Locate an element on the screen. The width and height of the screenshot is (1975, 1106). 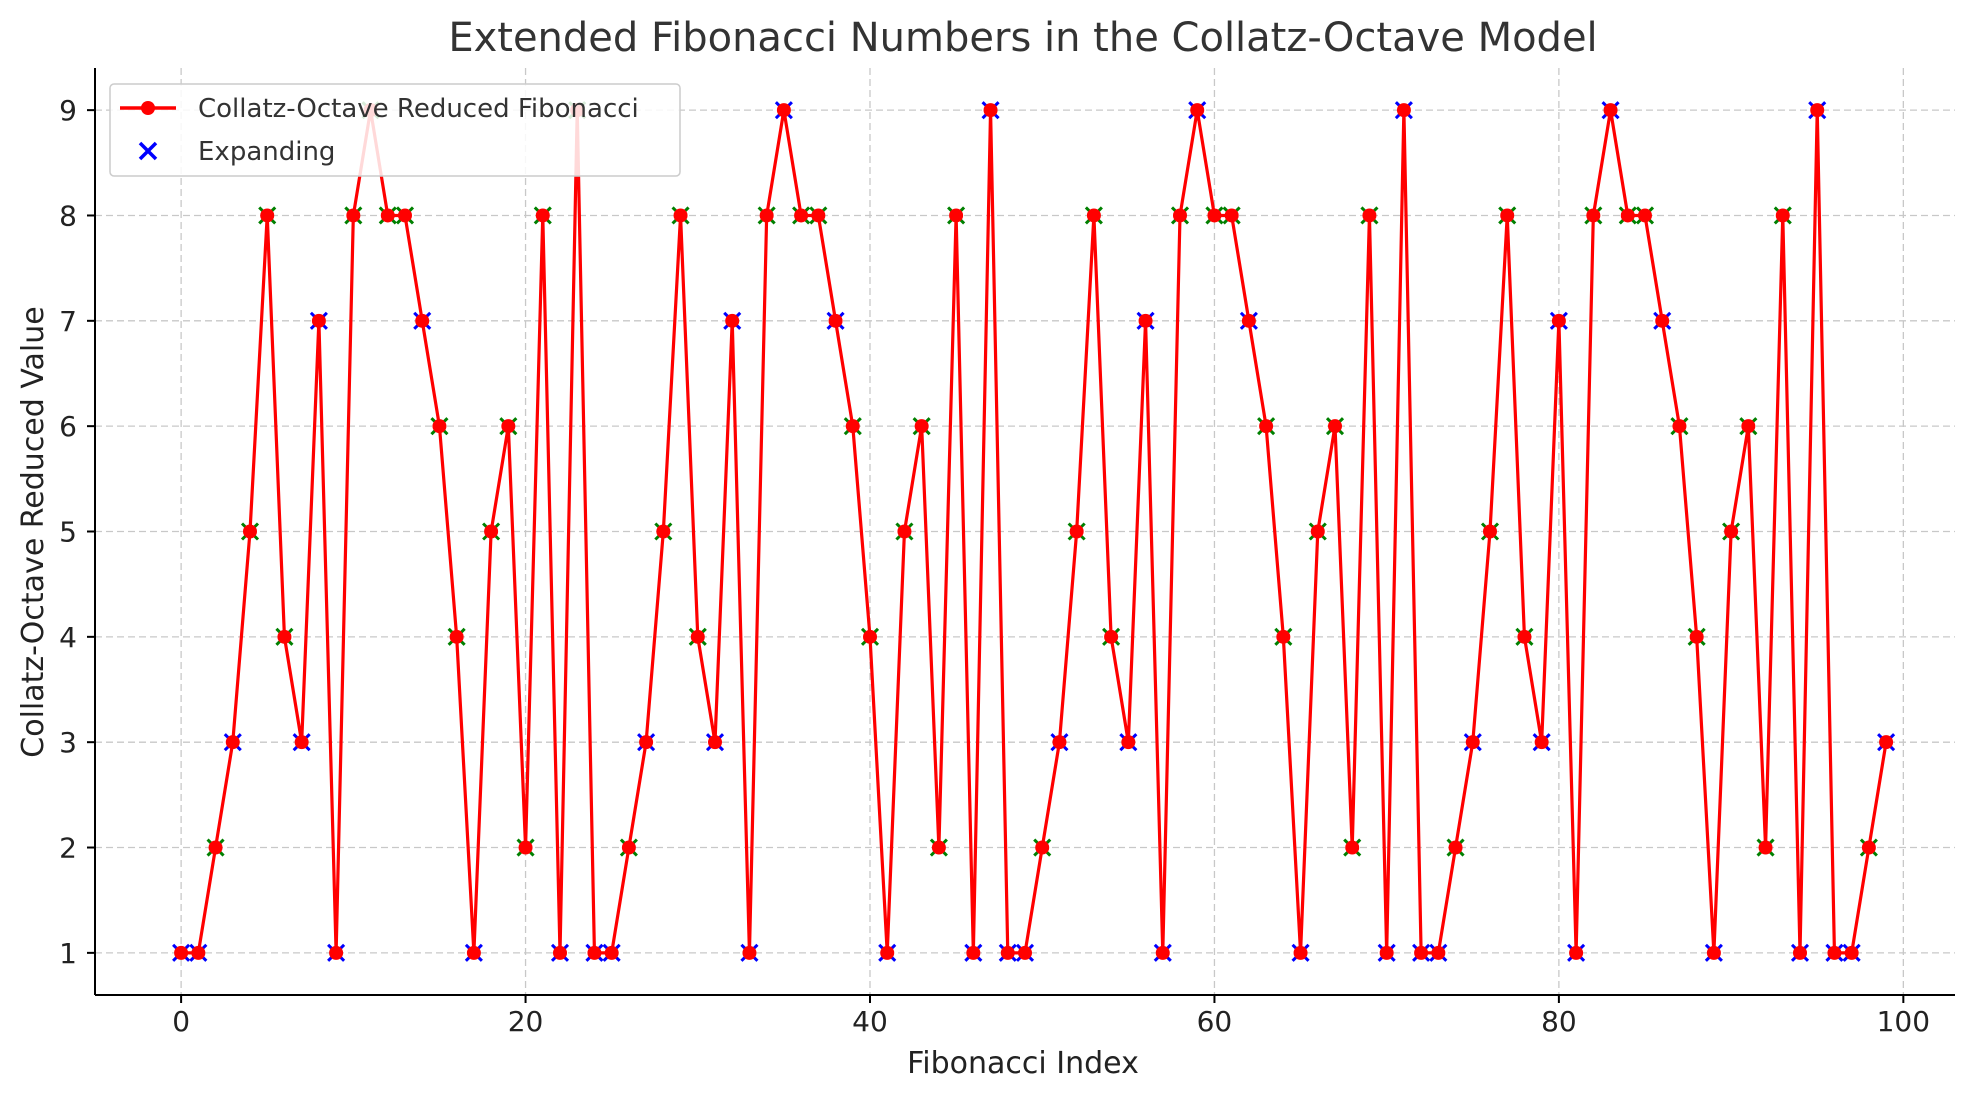
x-tick-label: 60 is located at coordinates (1215, 1021).